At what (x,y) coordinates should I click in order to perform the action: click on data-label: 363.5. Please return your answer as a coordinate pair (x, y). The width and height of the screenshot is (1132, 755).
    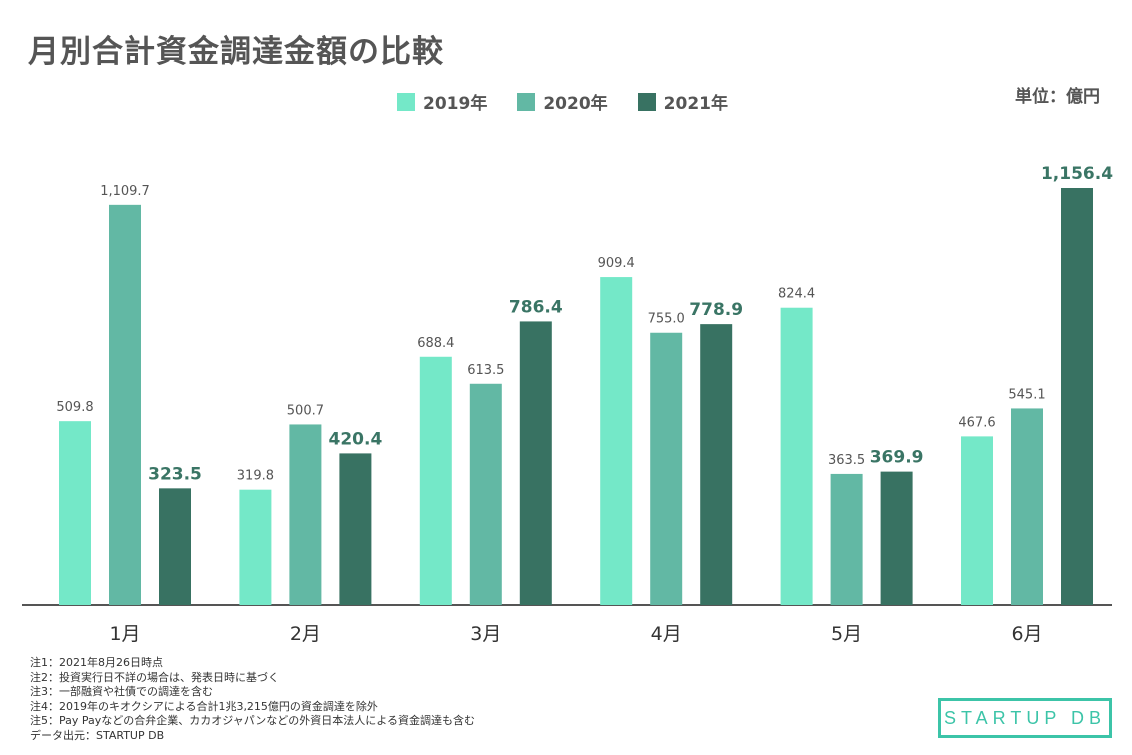
    Looking at the image, I should click on (846, 460).